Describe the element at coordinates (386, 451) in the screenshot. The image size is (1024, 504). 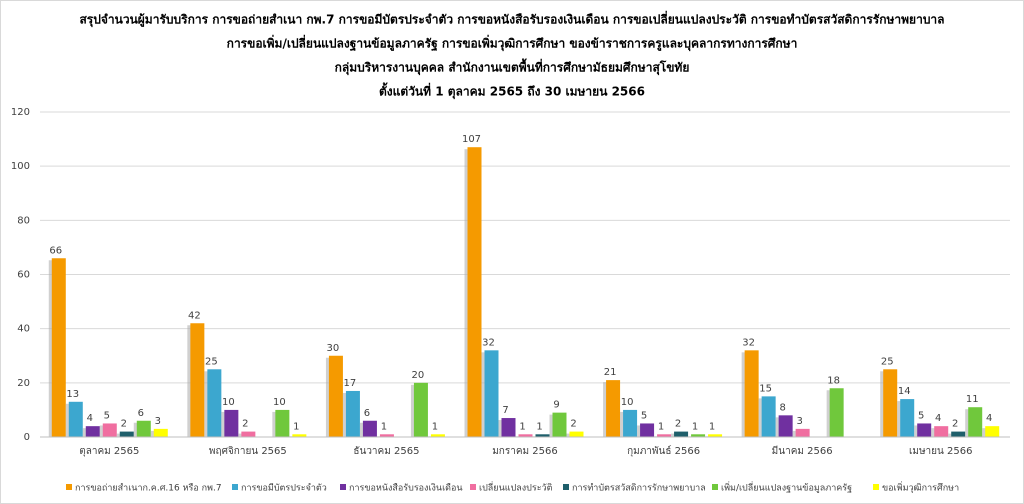
I see `x-tick-label: ธันวาคม 2565` at that location.